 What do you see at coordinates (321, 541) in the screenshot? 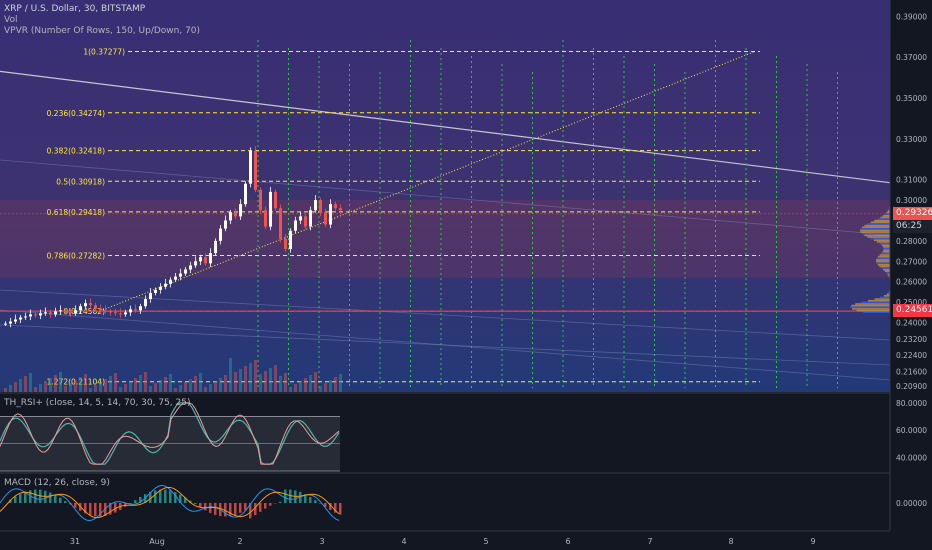
I see `time-tick-3: 3` at bounding box center [321, 541].